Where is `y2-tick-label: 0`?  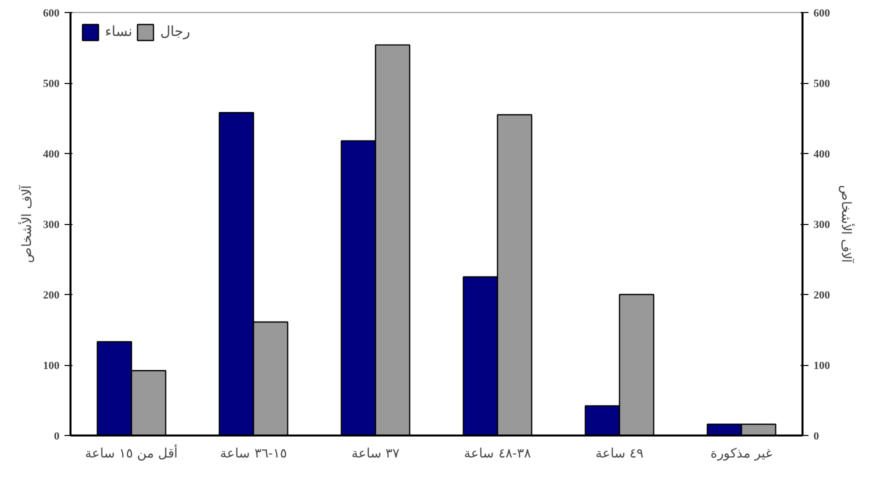
y2-tick-label: 0 is located at coordinates (817, 436).